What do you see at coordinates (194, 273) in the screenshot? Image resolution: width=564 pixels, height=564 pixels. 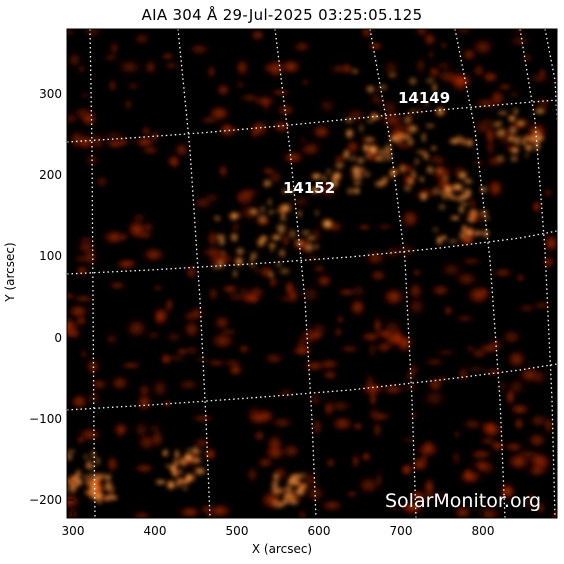 I see `longitude-line` at bounding box center [194, 273].